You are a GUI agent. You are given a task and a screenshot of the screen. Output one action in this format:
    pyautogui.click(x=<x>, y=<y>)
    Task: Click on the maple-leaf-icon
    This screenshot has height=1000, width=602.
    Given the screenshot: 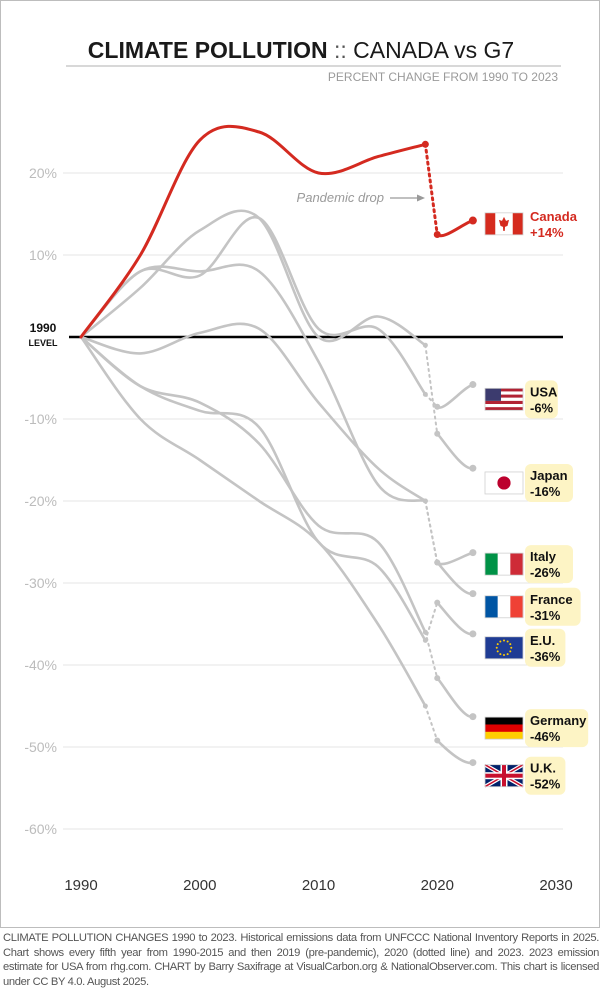 What is the action you would take?
    pyautogui.click(x=504, y=223)
    